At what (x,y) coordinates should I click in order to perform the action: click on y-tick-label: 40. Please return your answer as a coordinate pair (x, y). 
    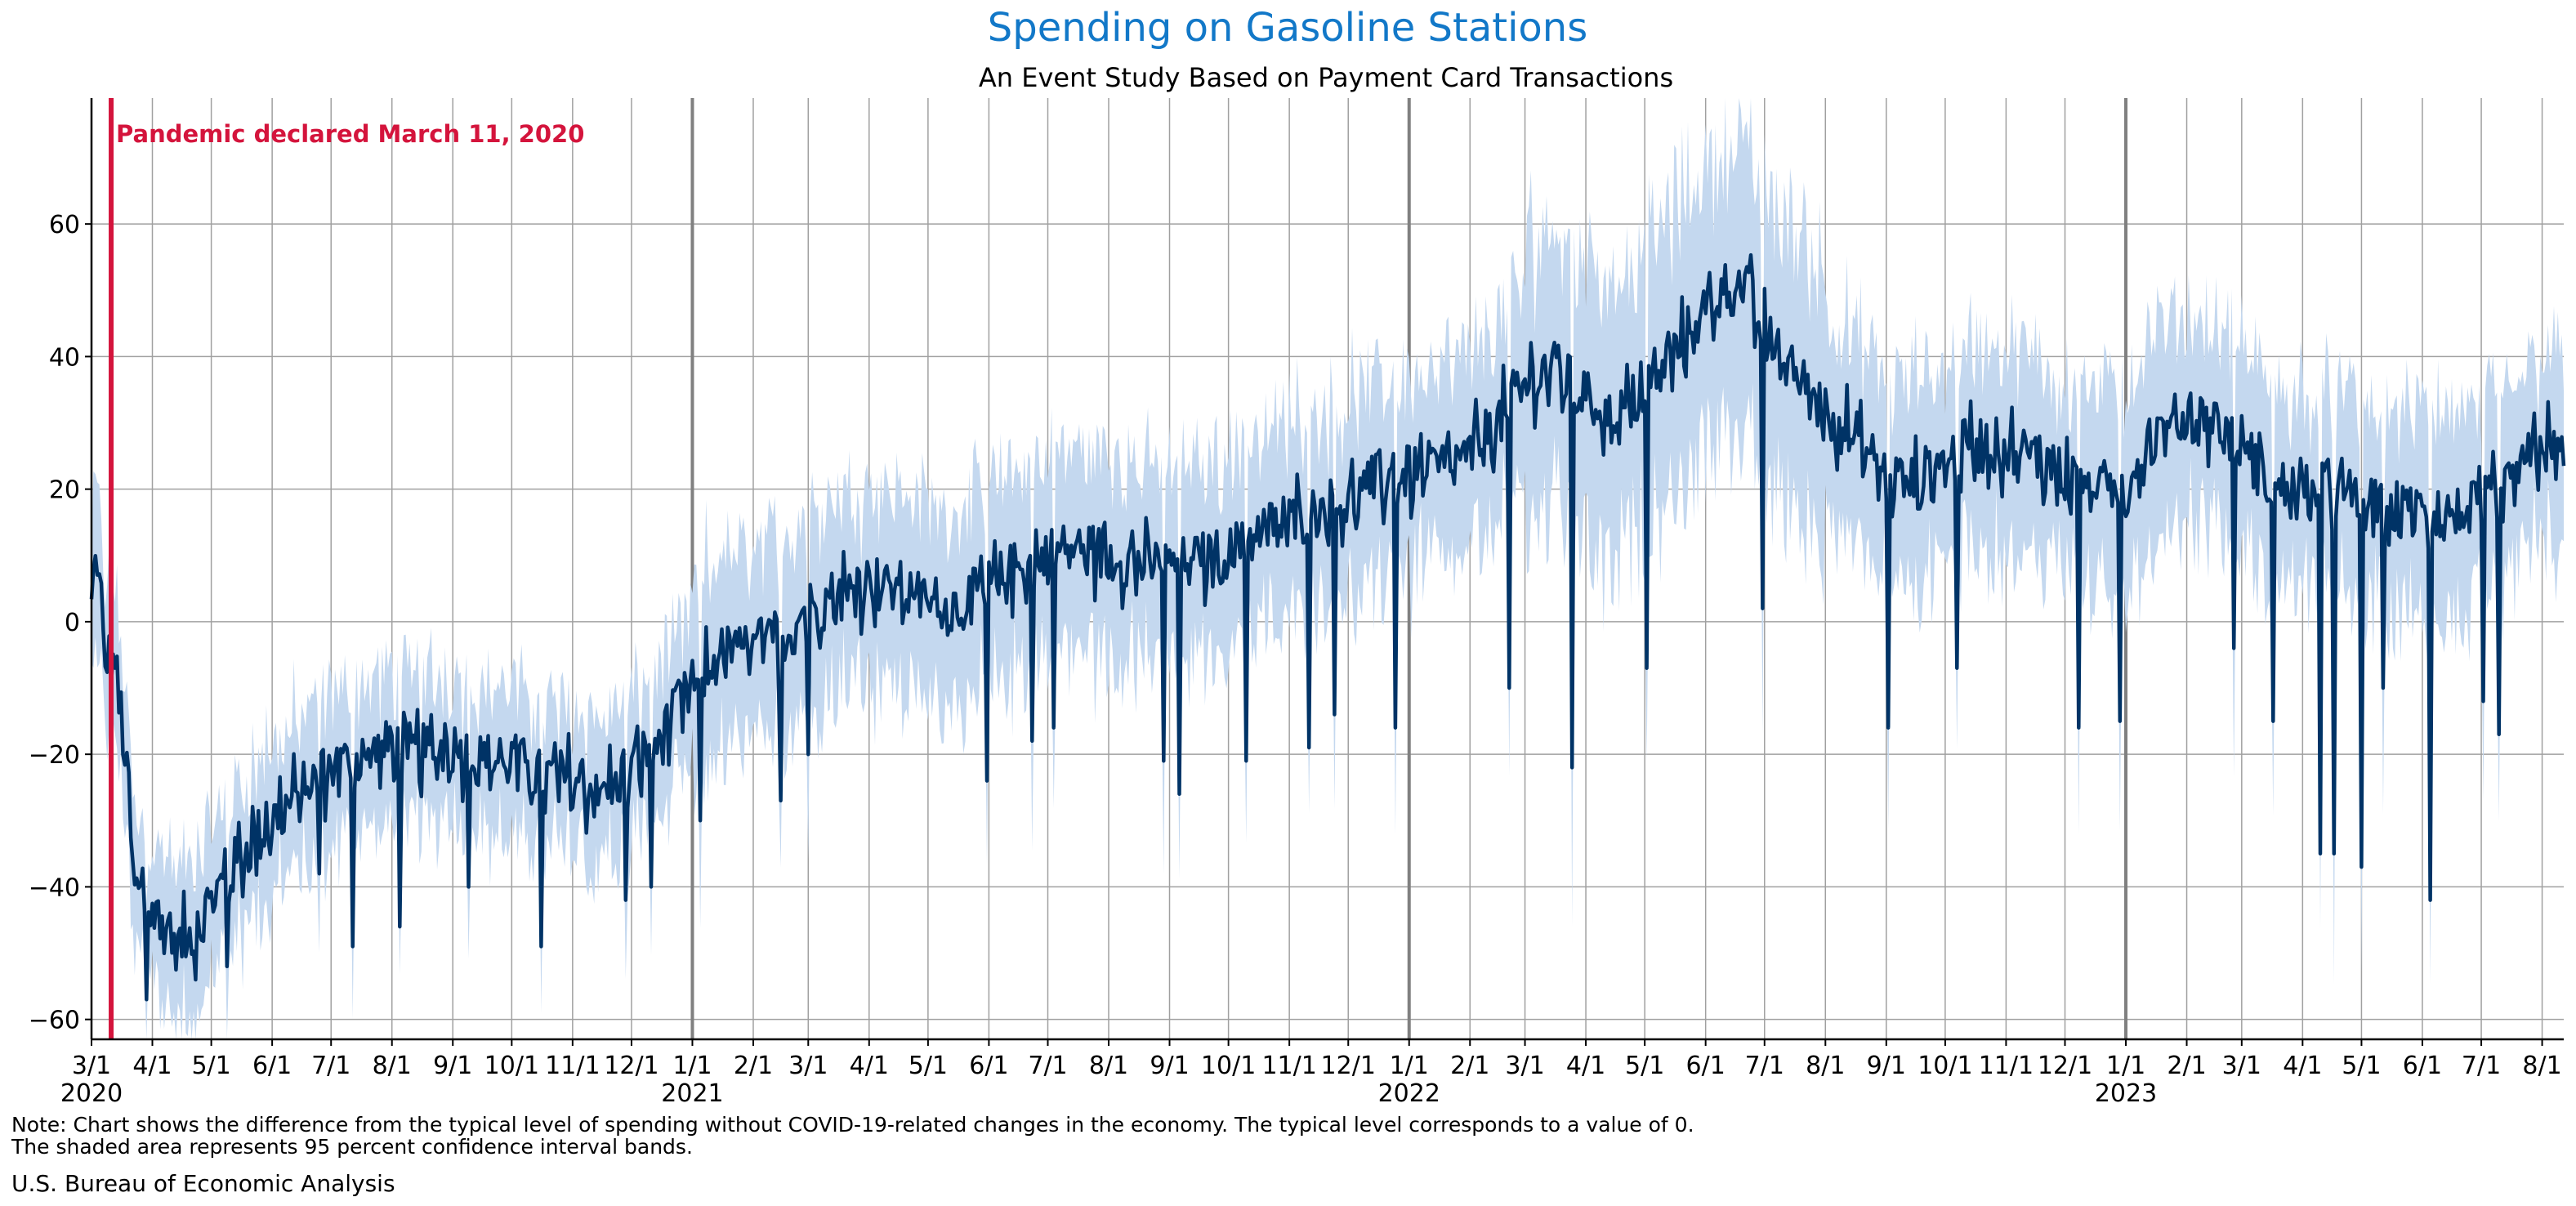
    Looking at the image, I should click on (64, 357).